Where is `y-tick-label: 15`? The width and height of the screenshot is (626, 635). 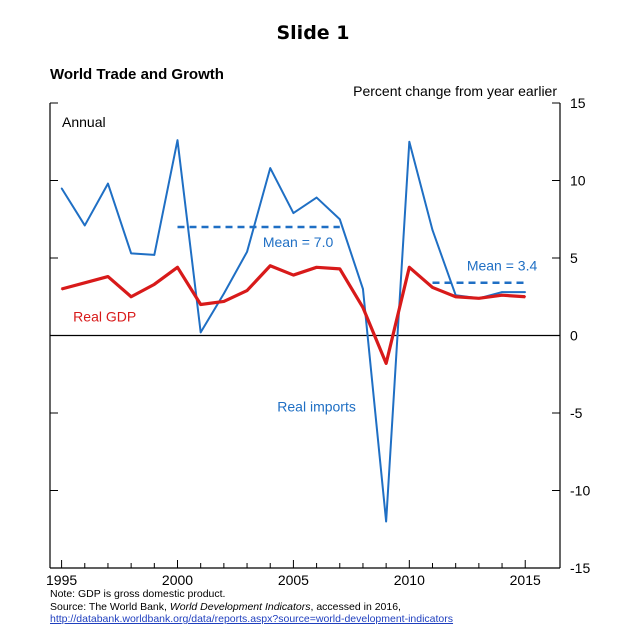
y-tick-label: 15 is located at coordinates (578, 103).